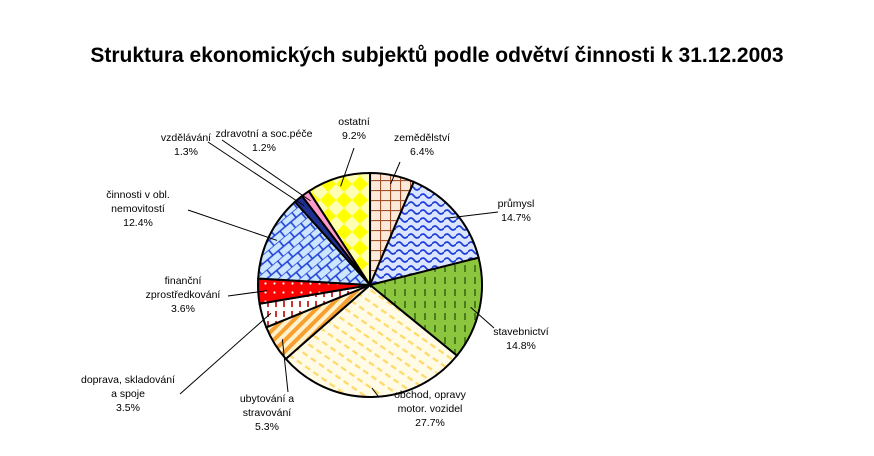  Describe the element at coordinates (138, 209) in the screenshot. I see `slice-label: činnosti v obl. nemovitostí 12.4%` at that location.